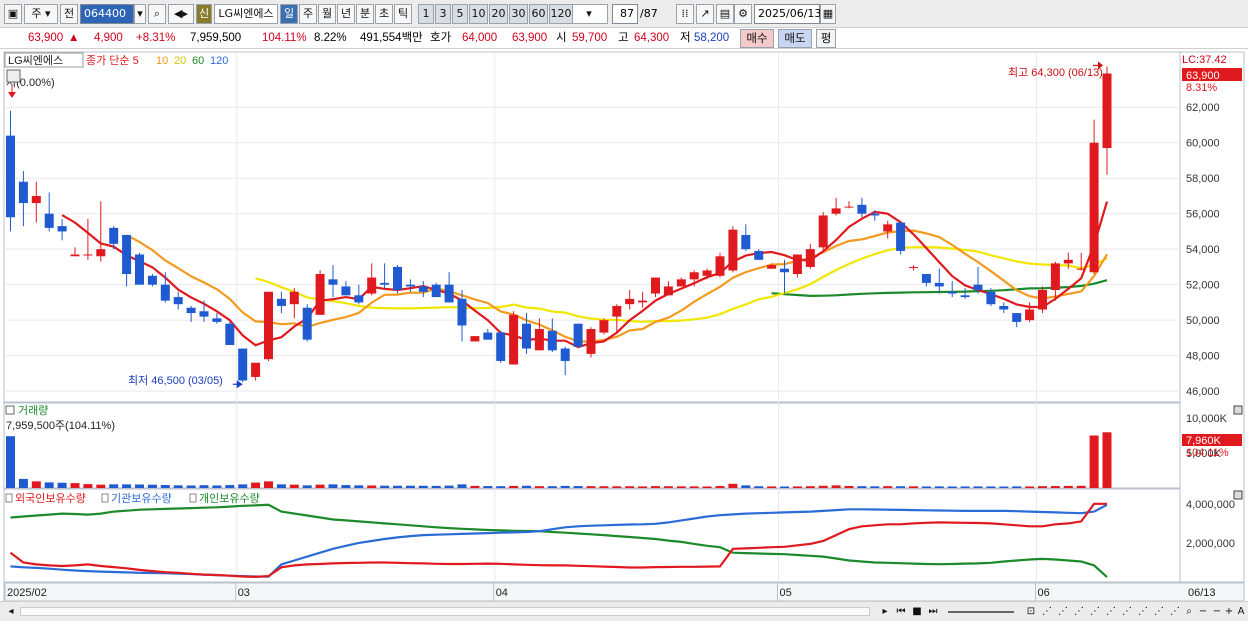  What do you see at coordinates (289, 14) in the screenshot?
I see `period-tab: 일` at bounding box center [289, 14].